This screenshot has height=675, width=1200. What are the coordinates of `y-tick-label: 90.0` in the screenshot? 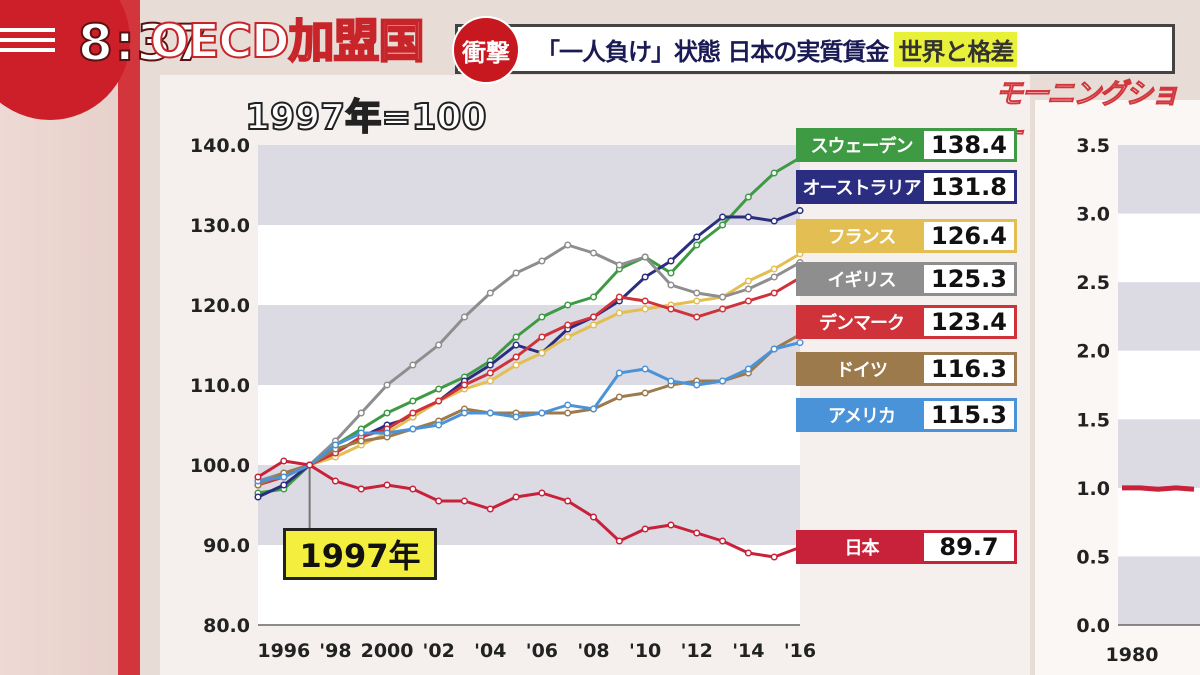 It's located at (226, 546).